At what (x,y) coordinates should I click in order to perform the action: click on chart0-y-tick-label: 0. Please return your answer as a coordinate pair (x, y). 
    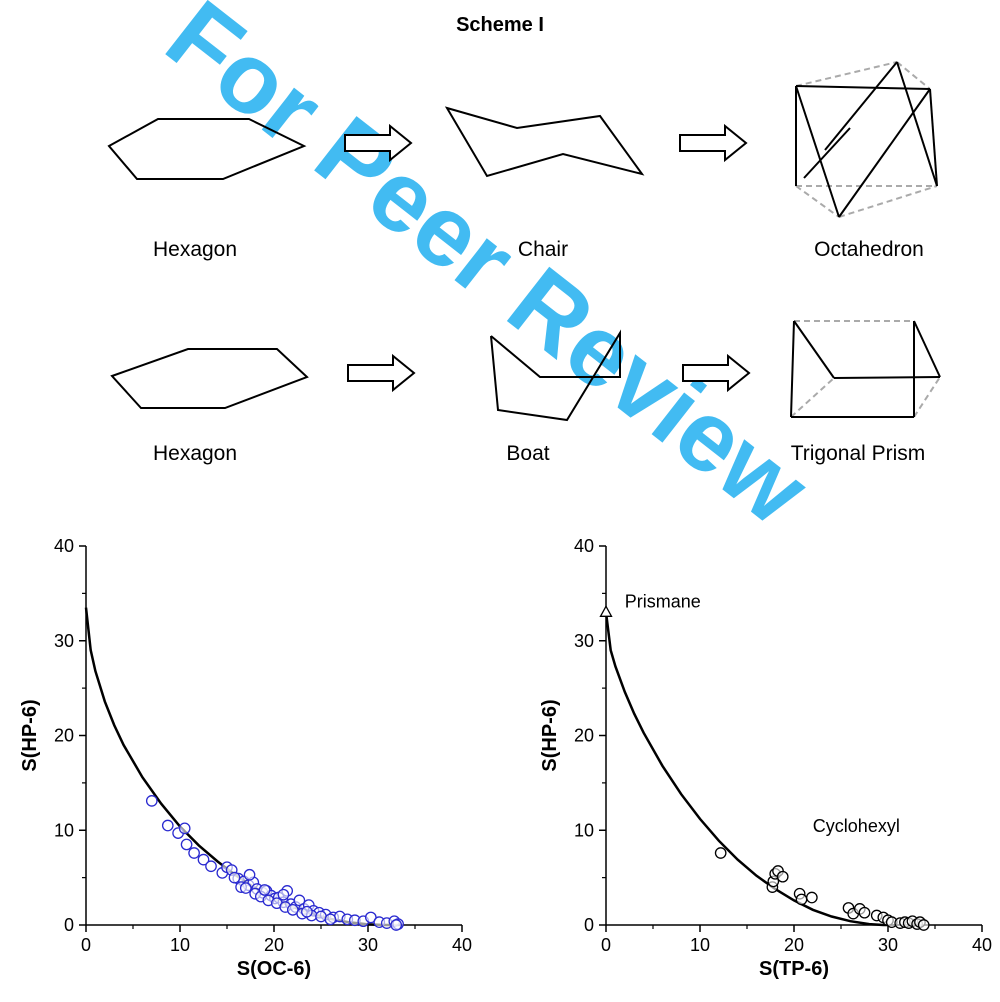
    Looking at the image, I should click on (69, 925).